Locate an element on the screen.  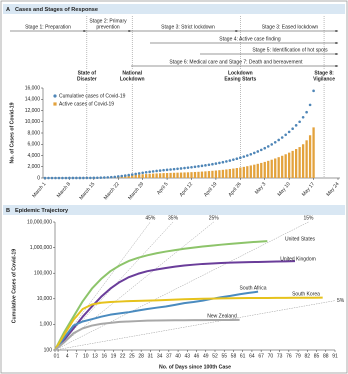
x-axis-label: No. of Days since 100th Case is located at coordinates (195, 367).